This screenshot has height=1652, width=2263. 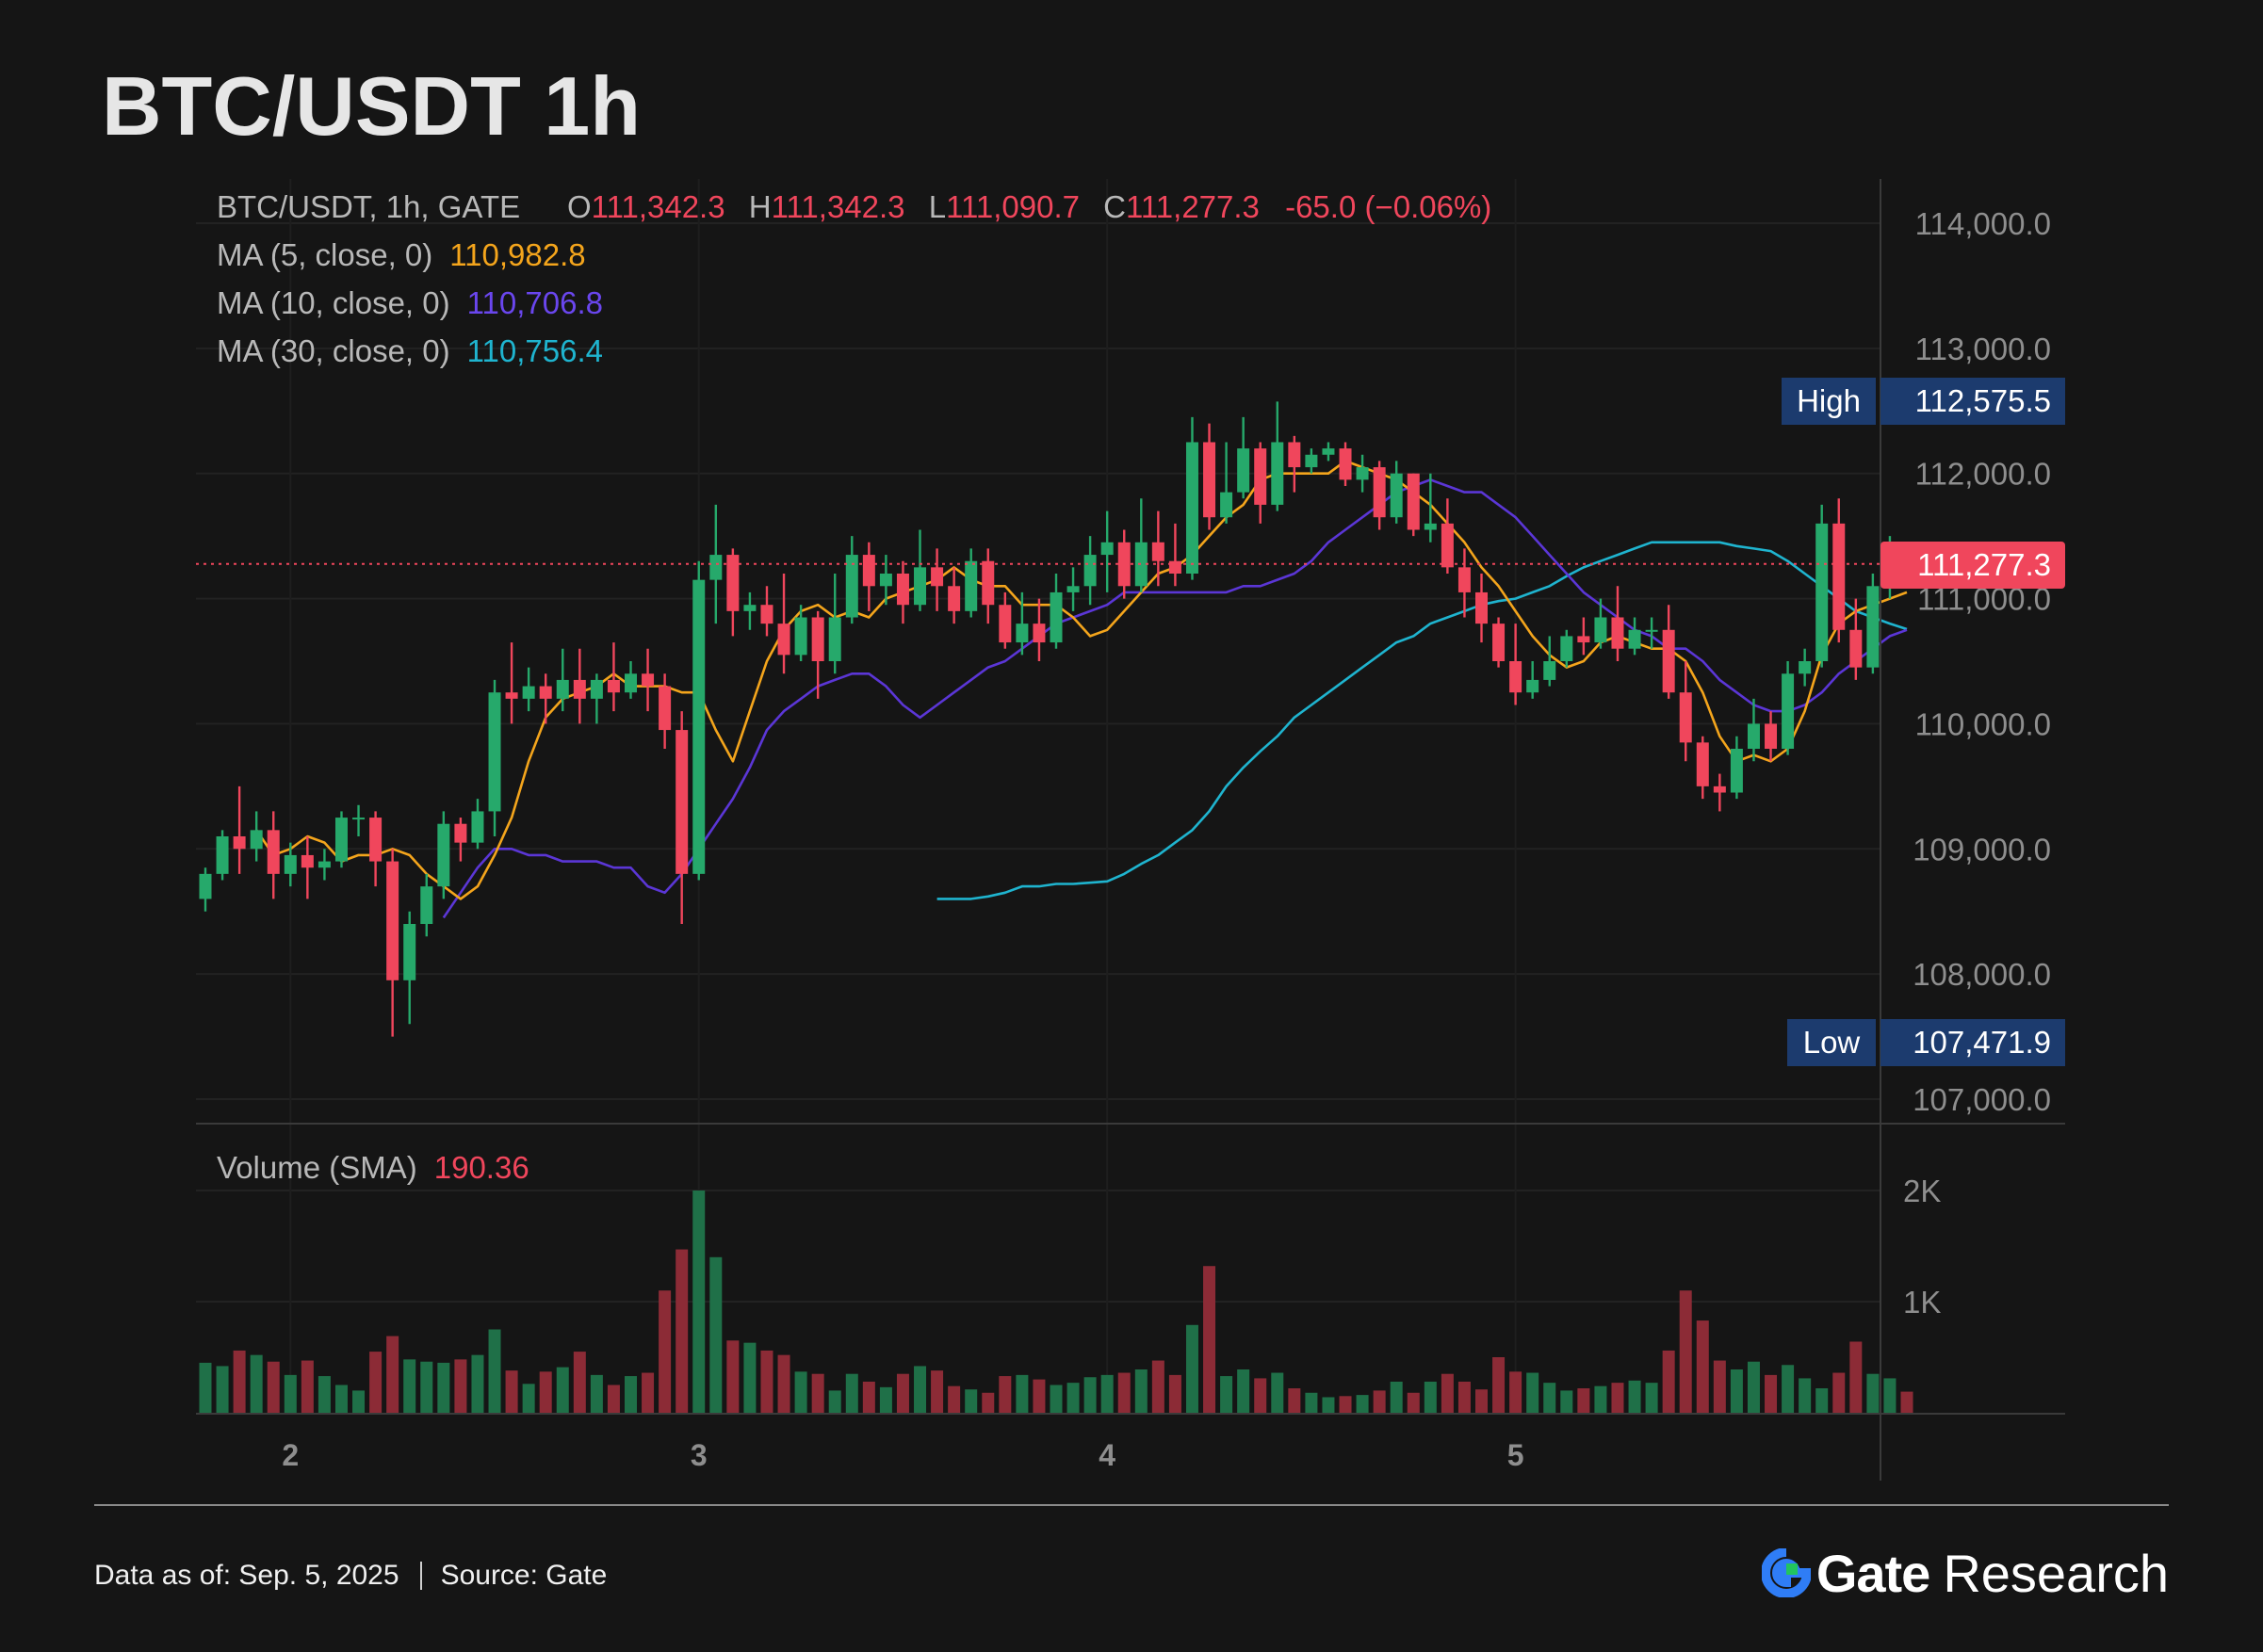 I want to click on legend-volume: Volume (SMA) 190.36, so click(x=373, y=1168).